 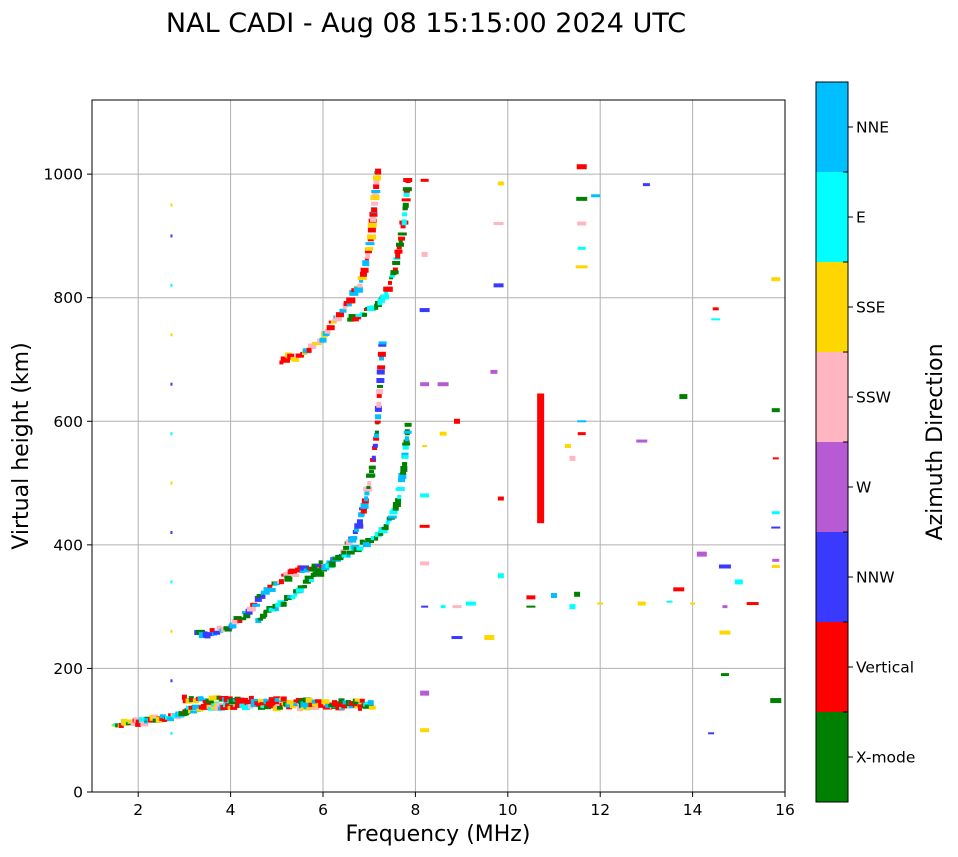 I want to click on x-tick-label: 14, so click(x=693, y=810).